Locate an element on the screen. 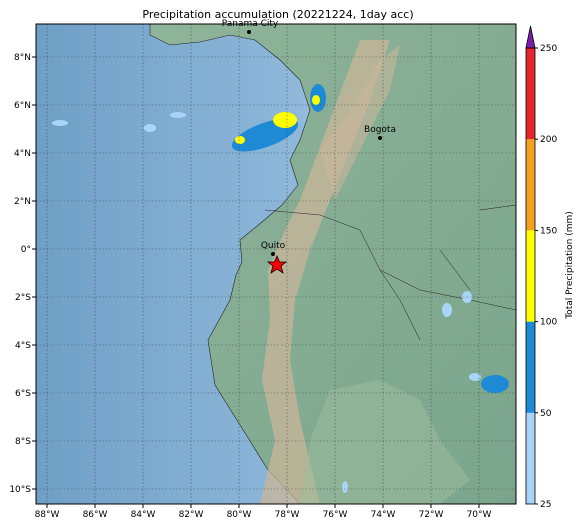  colorbar-tick-label: 200 is located at coordinates (548, 140).